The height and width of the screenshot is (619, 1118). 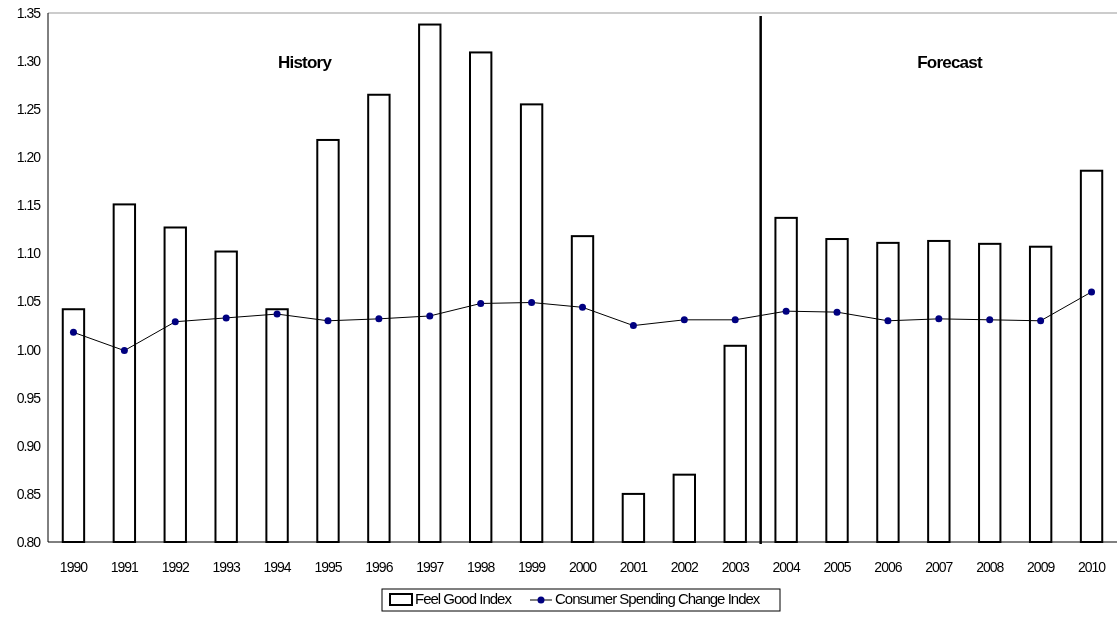 I want to click on legend-label: Feel Good Index, so click(x=464, y=598).